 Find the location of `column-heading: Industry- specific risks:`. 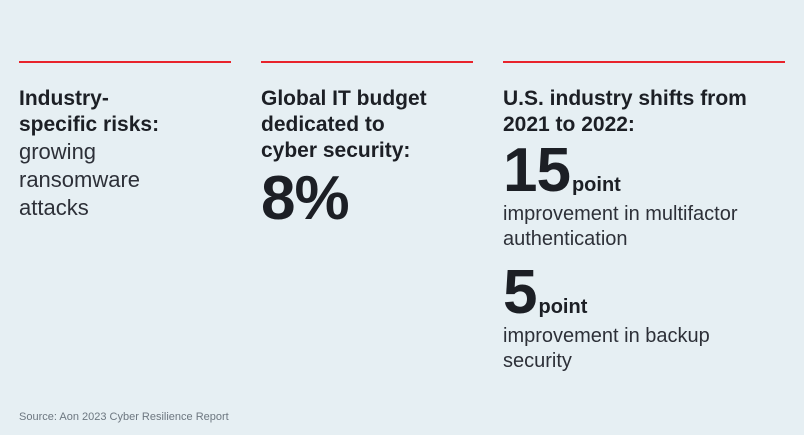

column-heading: Industry- specific risks: is located at coordinates (125, 112).